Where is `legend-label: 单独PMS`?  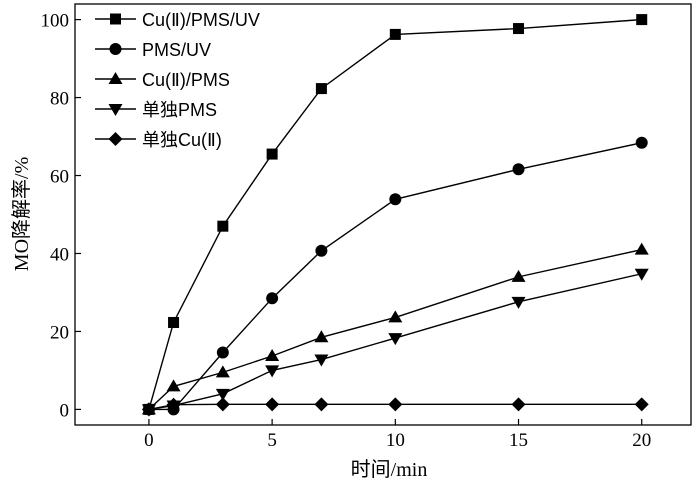 legend-label: 单独PMS is located at coordinates (179, 110).